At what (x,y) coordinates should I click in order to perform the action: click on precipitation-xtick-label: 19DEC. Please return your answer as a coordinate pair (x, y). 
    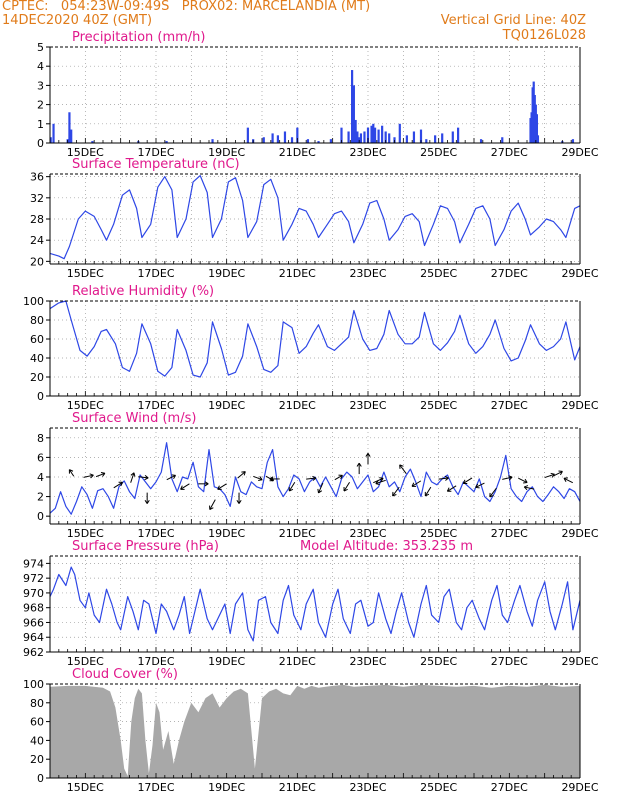
    Looking at the image, I should click on (226, 152).